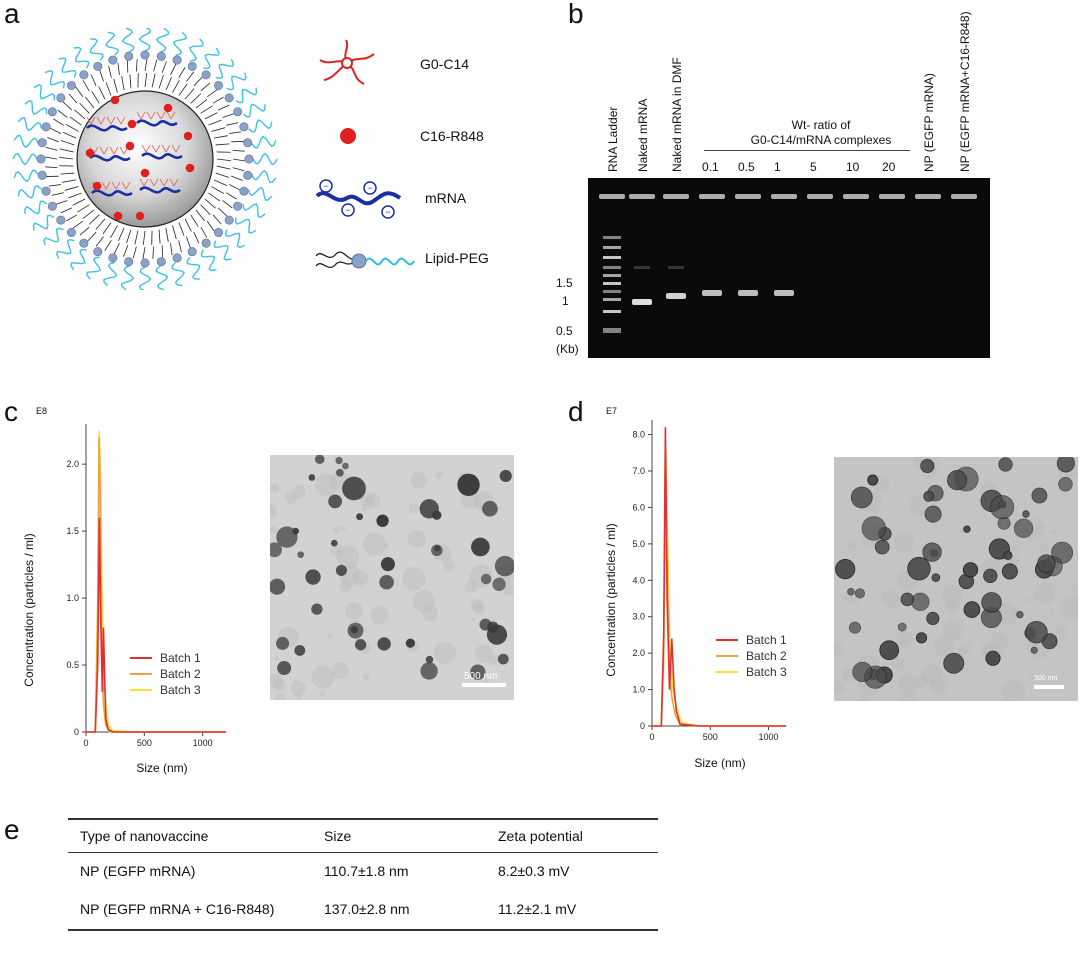 This screenshot has height=958, width=1080. Describe the element at coordinates (484, 685) in the screenshot. I see `tem-c-scale-bar` at that location.